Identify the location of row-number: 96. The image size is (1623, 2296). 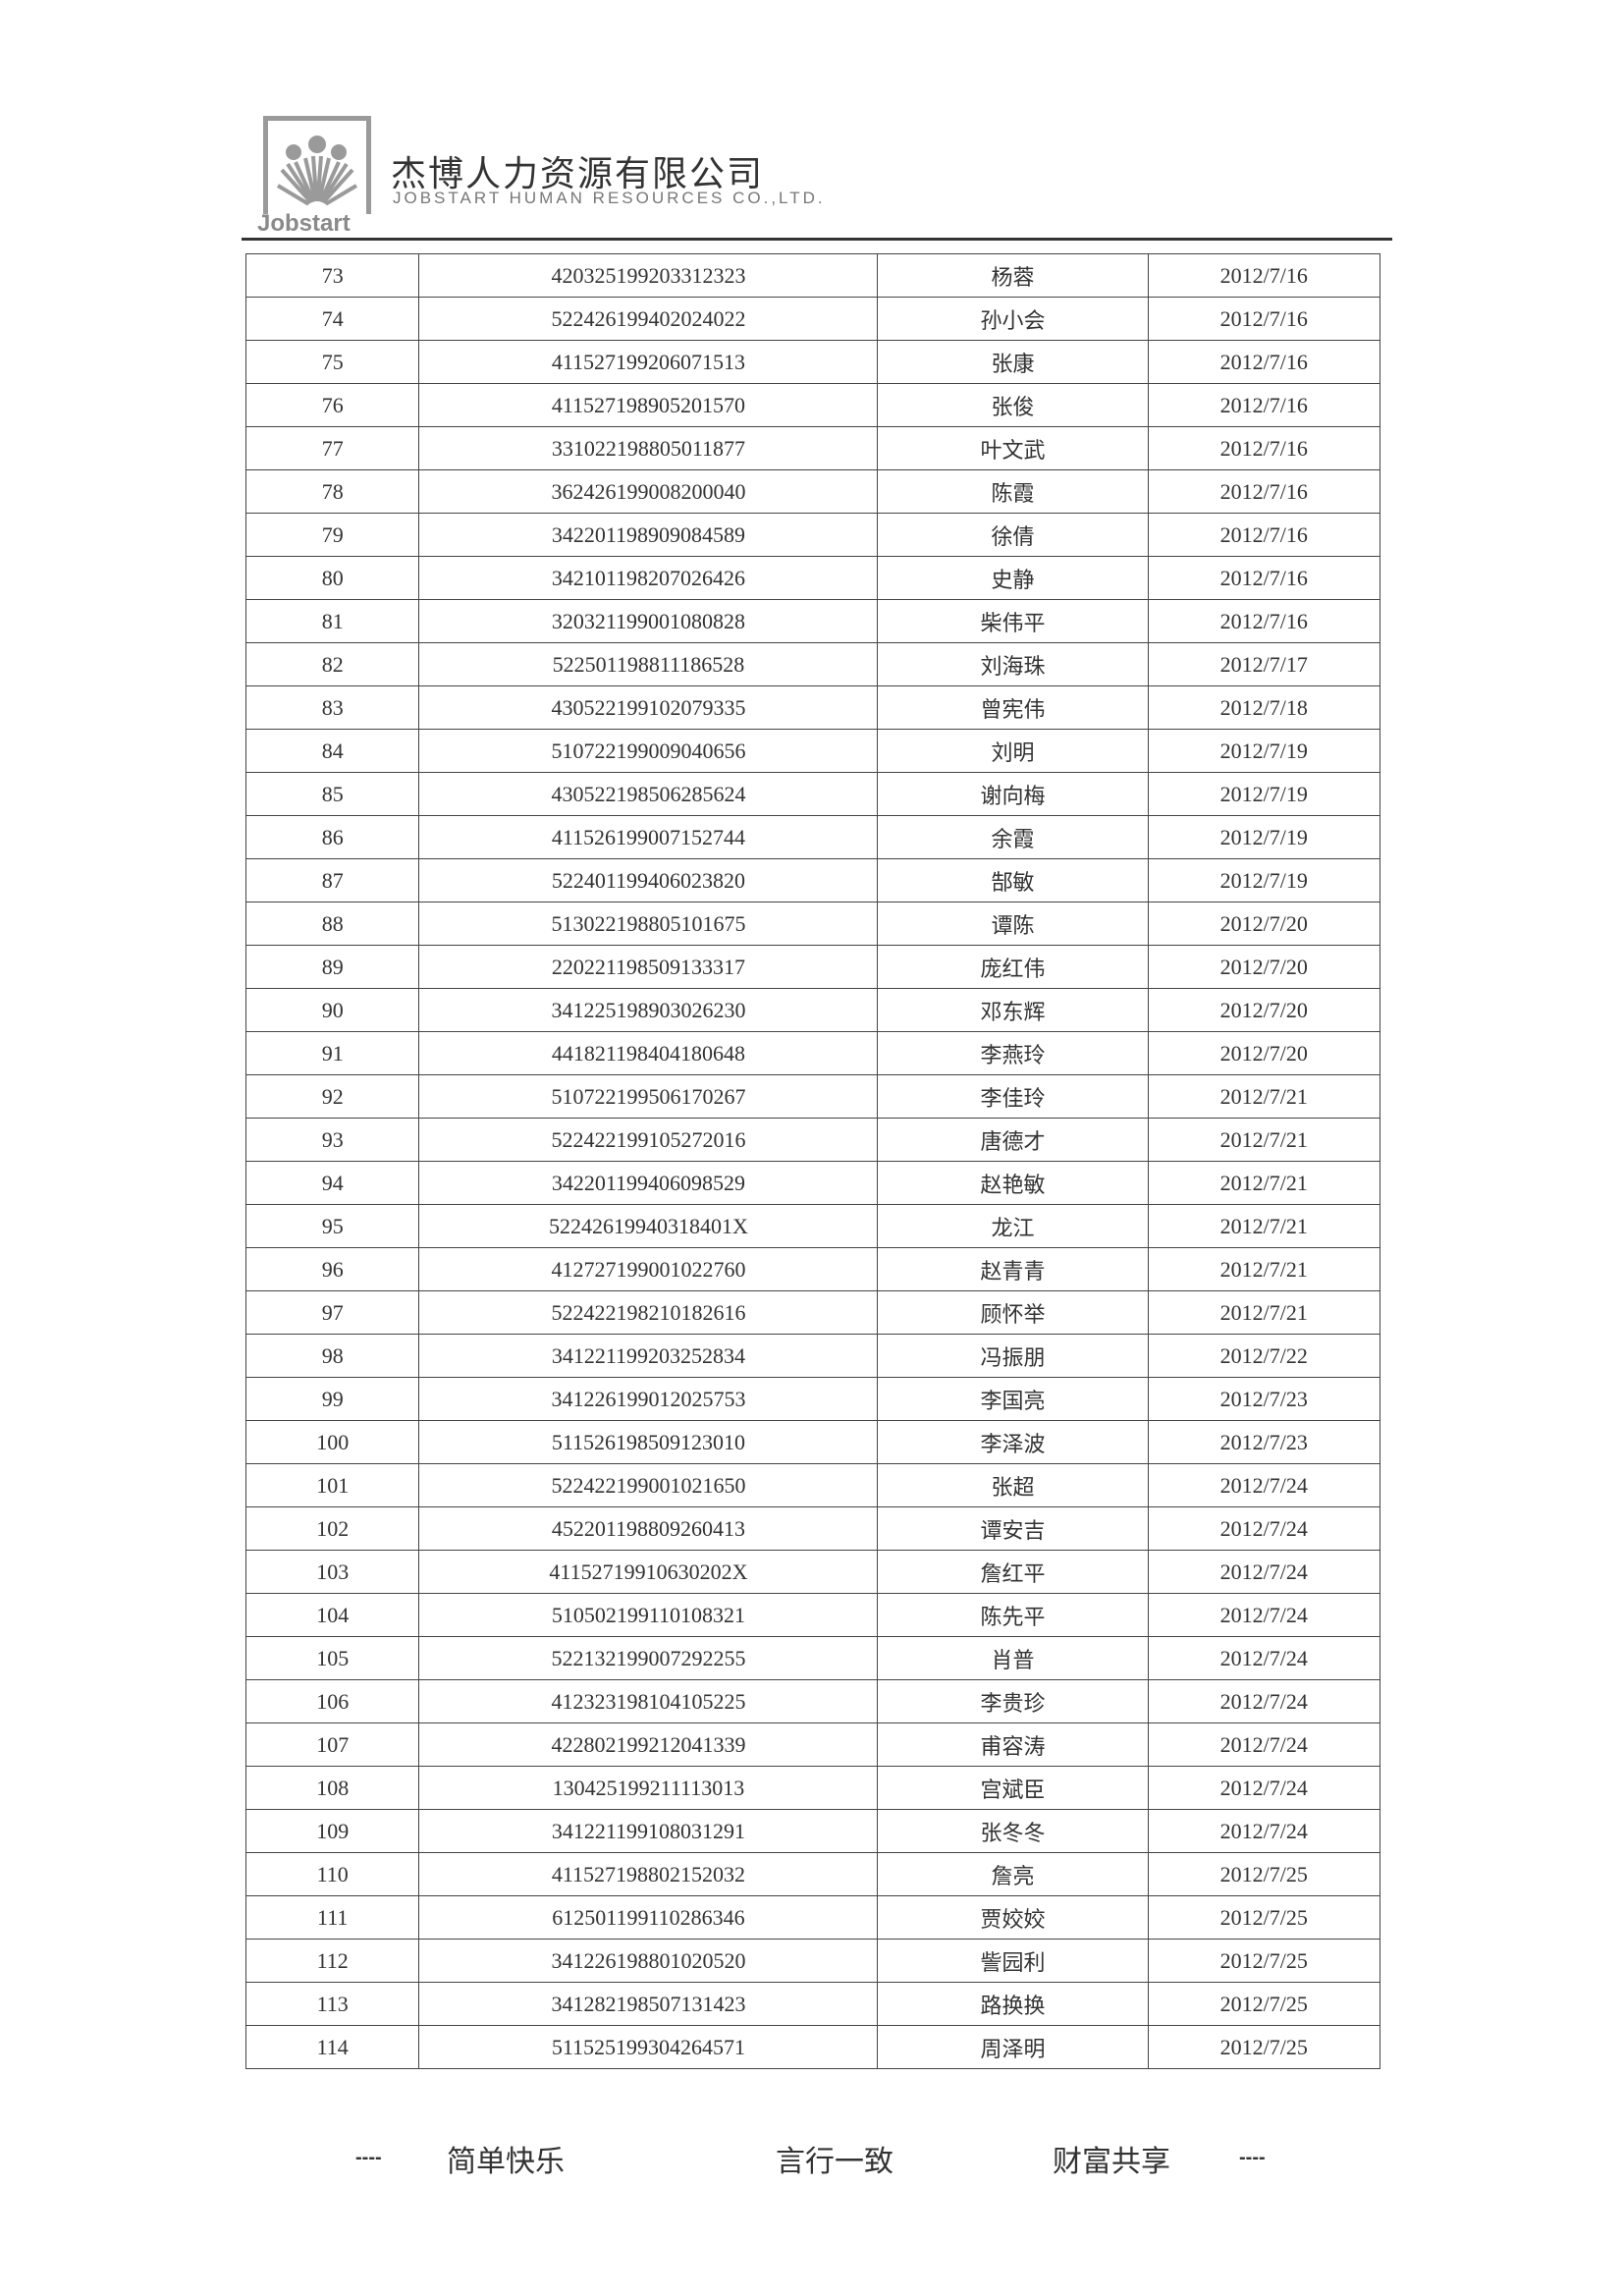
(332, 1269).